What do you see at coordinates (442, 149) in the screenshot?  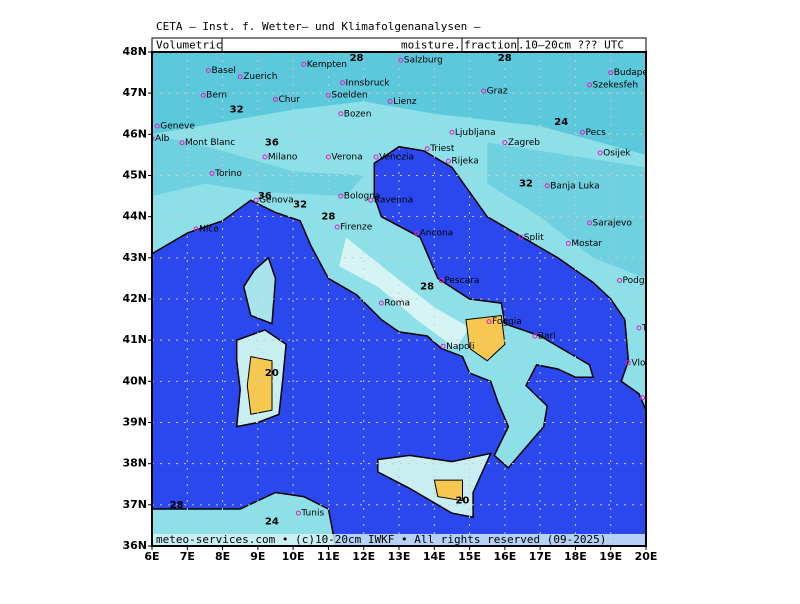 I see `city-label: Triest` at bounding box center [442, 149].